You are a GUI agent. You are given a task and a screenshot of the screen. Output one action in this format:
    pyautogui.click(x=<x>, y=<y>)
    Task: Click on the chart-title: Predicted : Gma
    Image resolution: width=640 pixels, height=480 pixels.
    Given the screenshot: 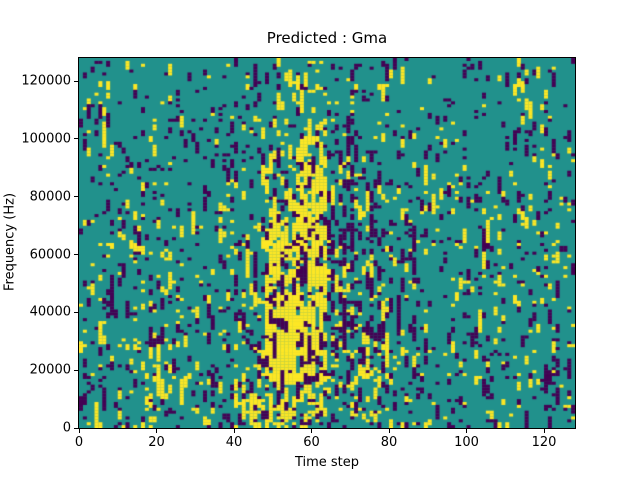 What is the action you would take?
    pyautogui.click(x=327, y=38)
    